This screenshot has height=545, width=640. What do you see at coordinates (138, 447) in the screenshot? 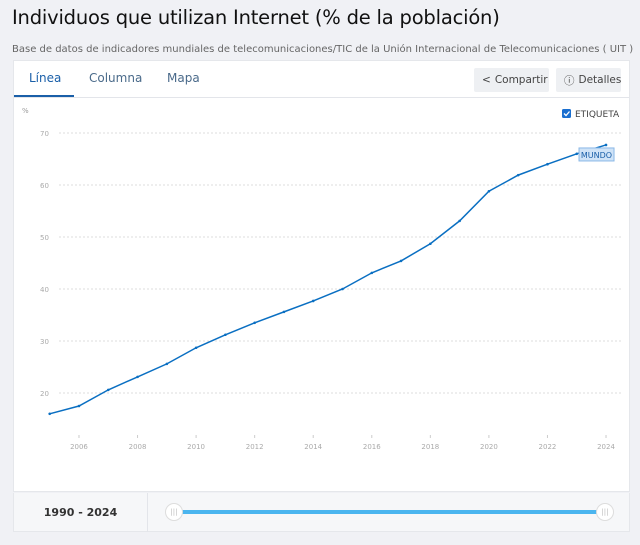
I see `x-tick-label: 2008` at bounding box center [138, 447].